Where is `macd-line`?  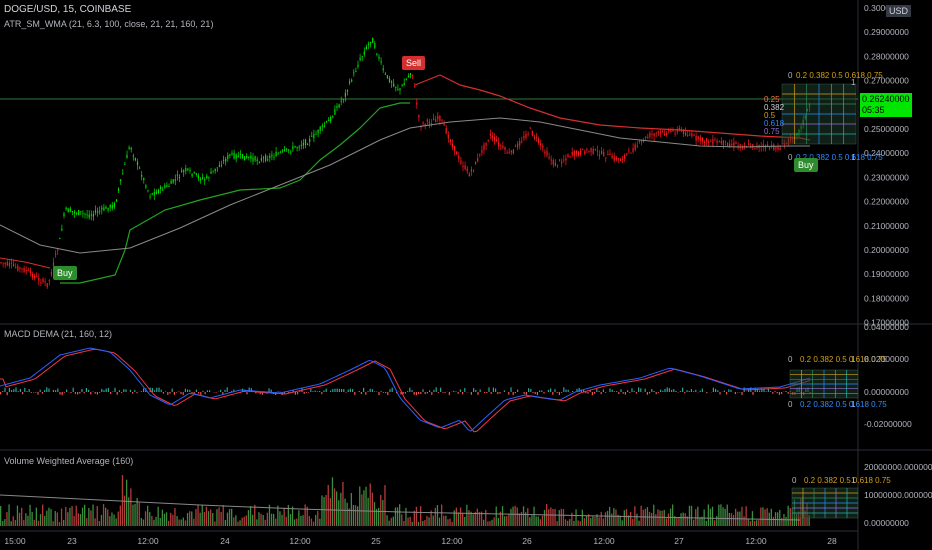 macd-line is located at coordinates (405, 389).